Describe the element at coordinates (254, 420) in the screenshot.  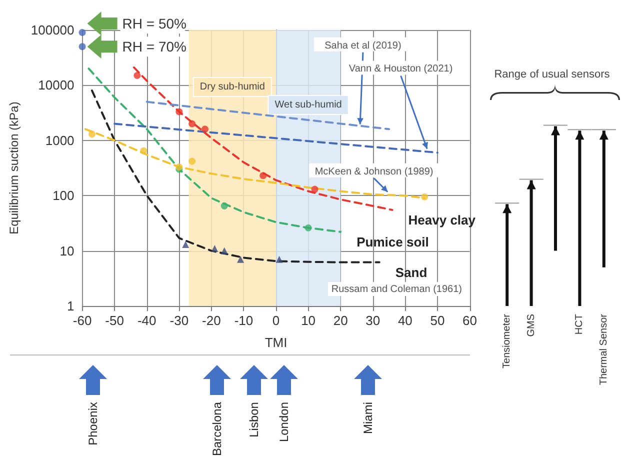
I see `text: Lisbon` at that location.